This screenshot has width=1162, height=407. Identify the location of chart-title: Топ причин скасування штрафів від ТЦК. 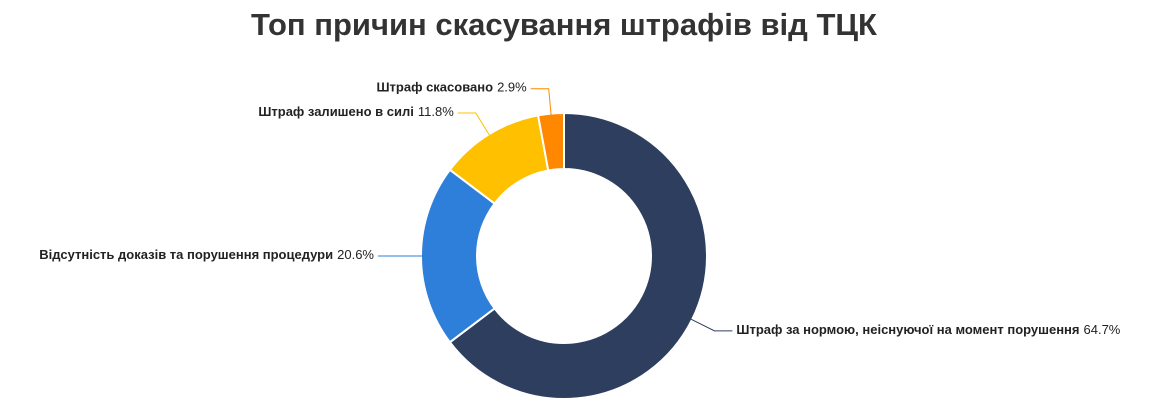
(564, 24).